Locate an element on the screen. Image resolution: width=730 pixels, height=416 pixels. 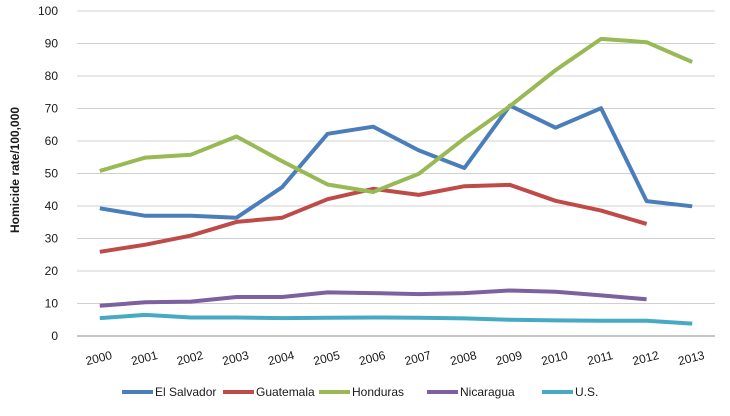
y-axis-tick-labels: 0 10 20 30 40 50 60 70 80 90 100 is located at coordinates (48, 173).